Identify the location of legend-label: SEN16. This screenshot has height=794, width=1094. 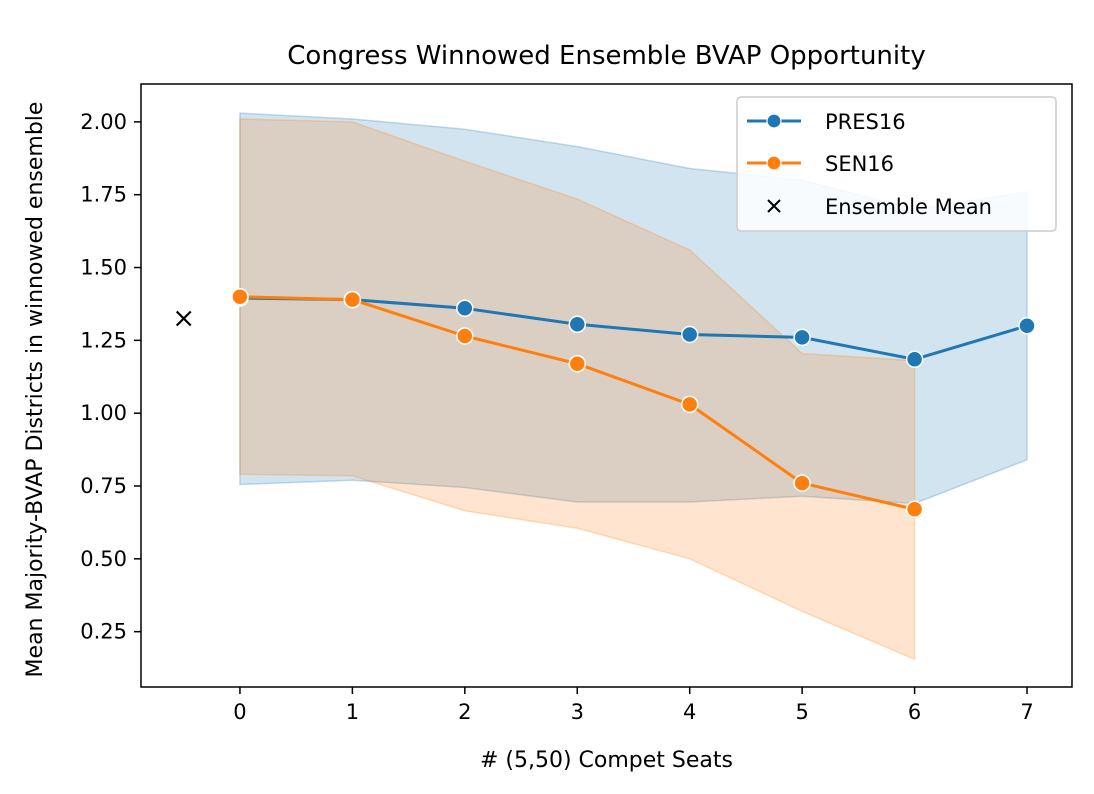
(859, 164).